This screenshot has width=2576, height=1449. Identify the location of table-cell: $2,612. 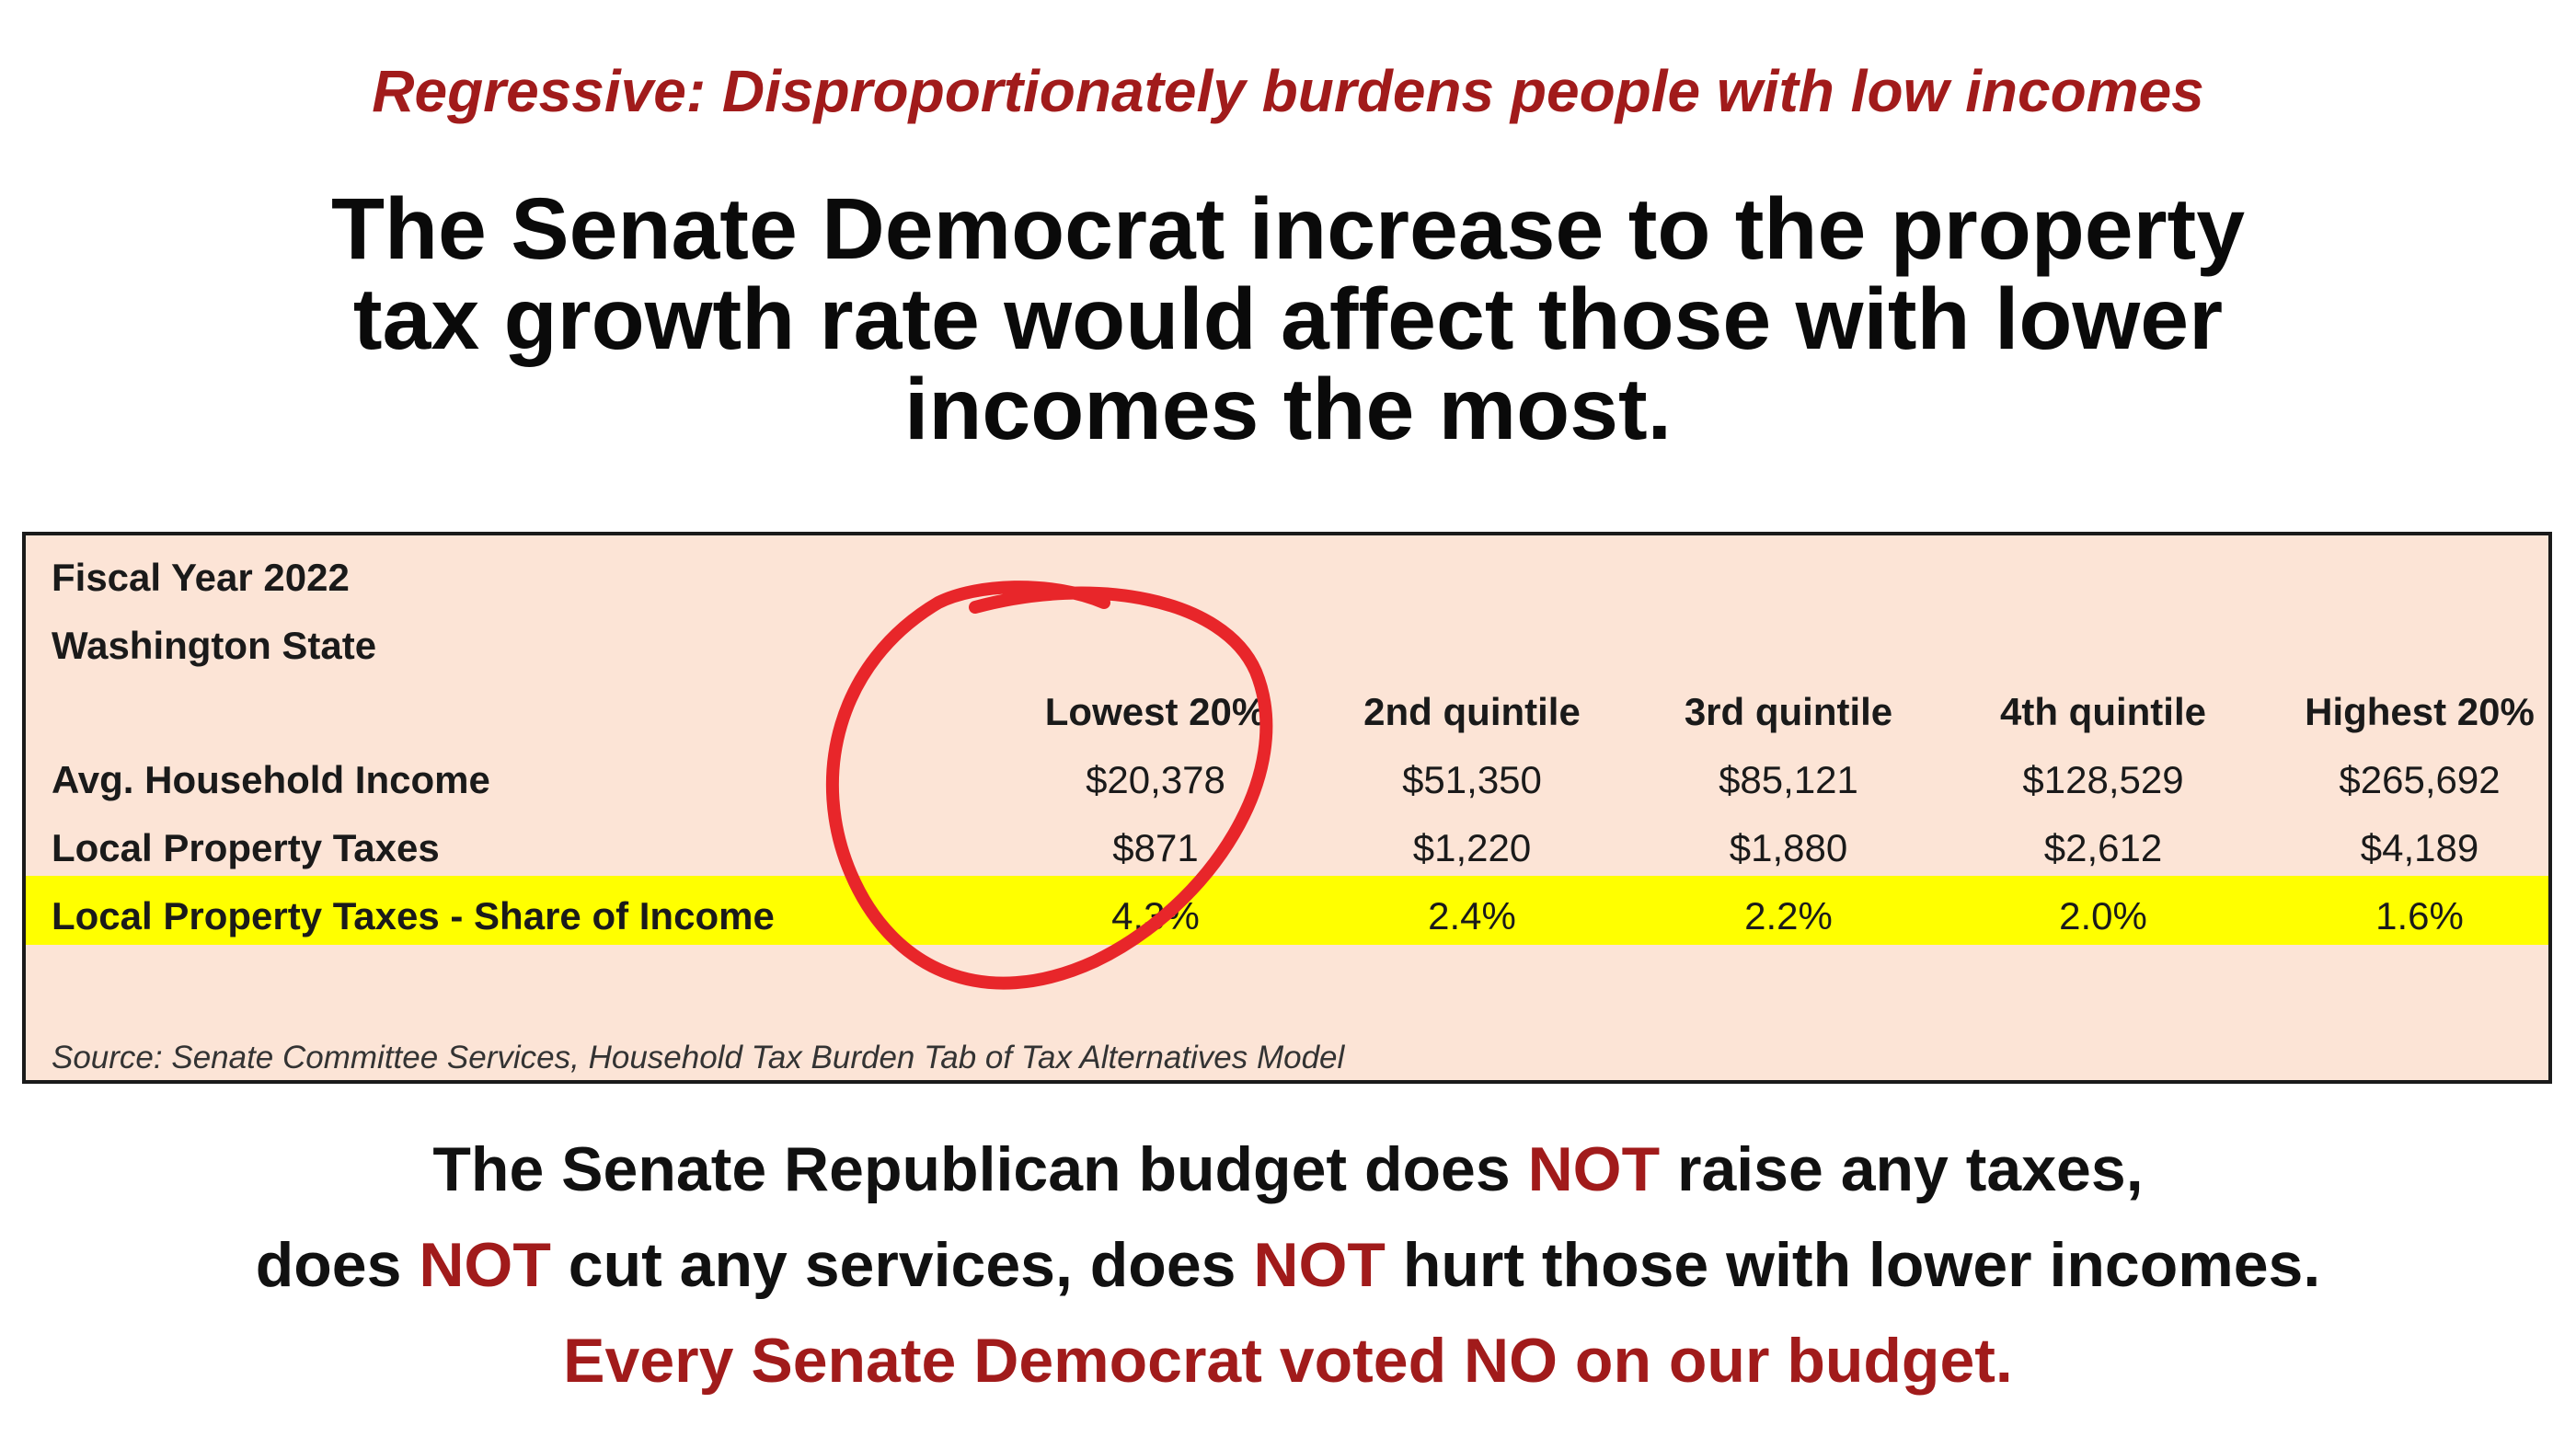
(2103, 847).